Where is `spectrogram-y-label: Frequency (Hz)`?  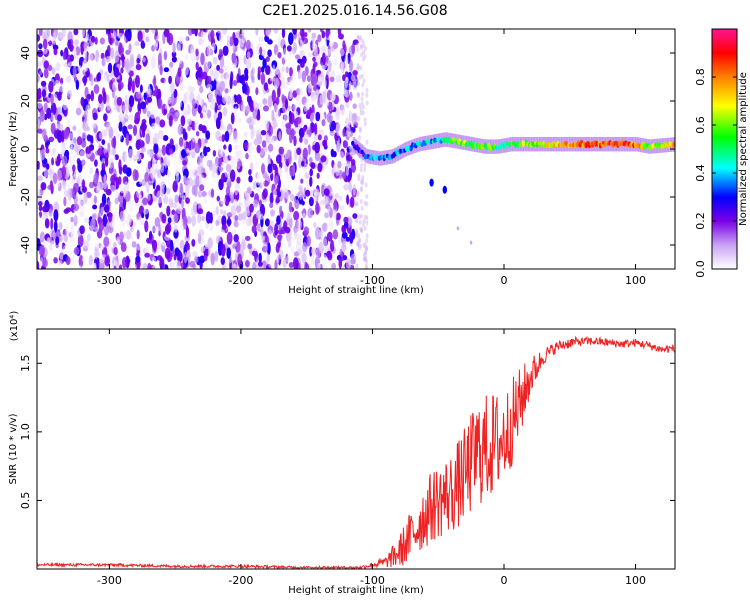
spectrogram-y-label: Frequency (Hz) is located at coordinates (13, 149).